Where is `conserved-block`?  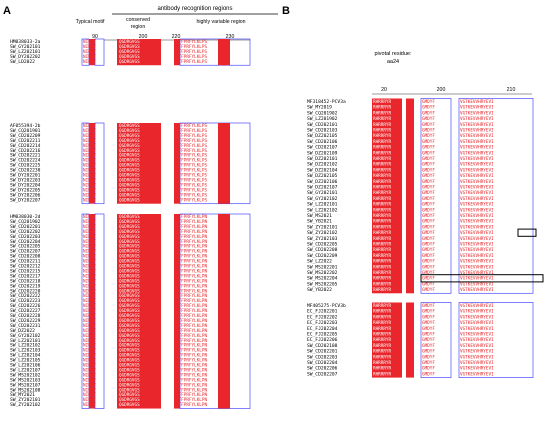 conserved-block is located at coordinates (139, 311).